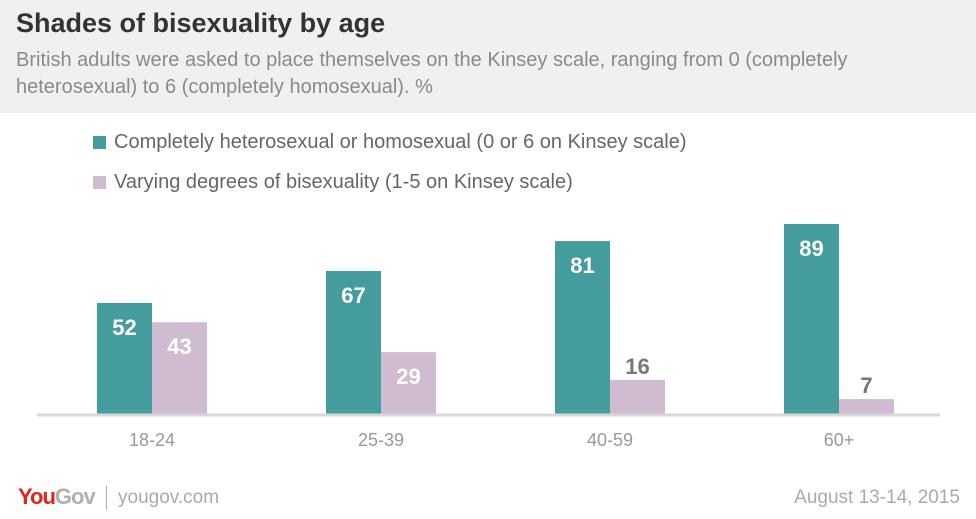 Image resolution: width=976 pixels, height=519 pixels. What do you see at coordinates (106, 498) in the screenshot?
I see `divider` at bounding box center [106, 498].